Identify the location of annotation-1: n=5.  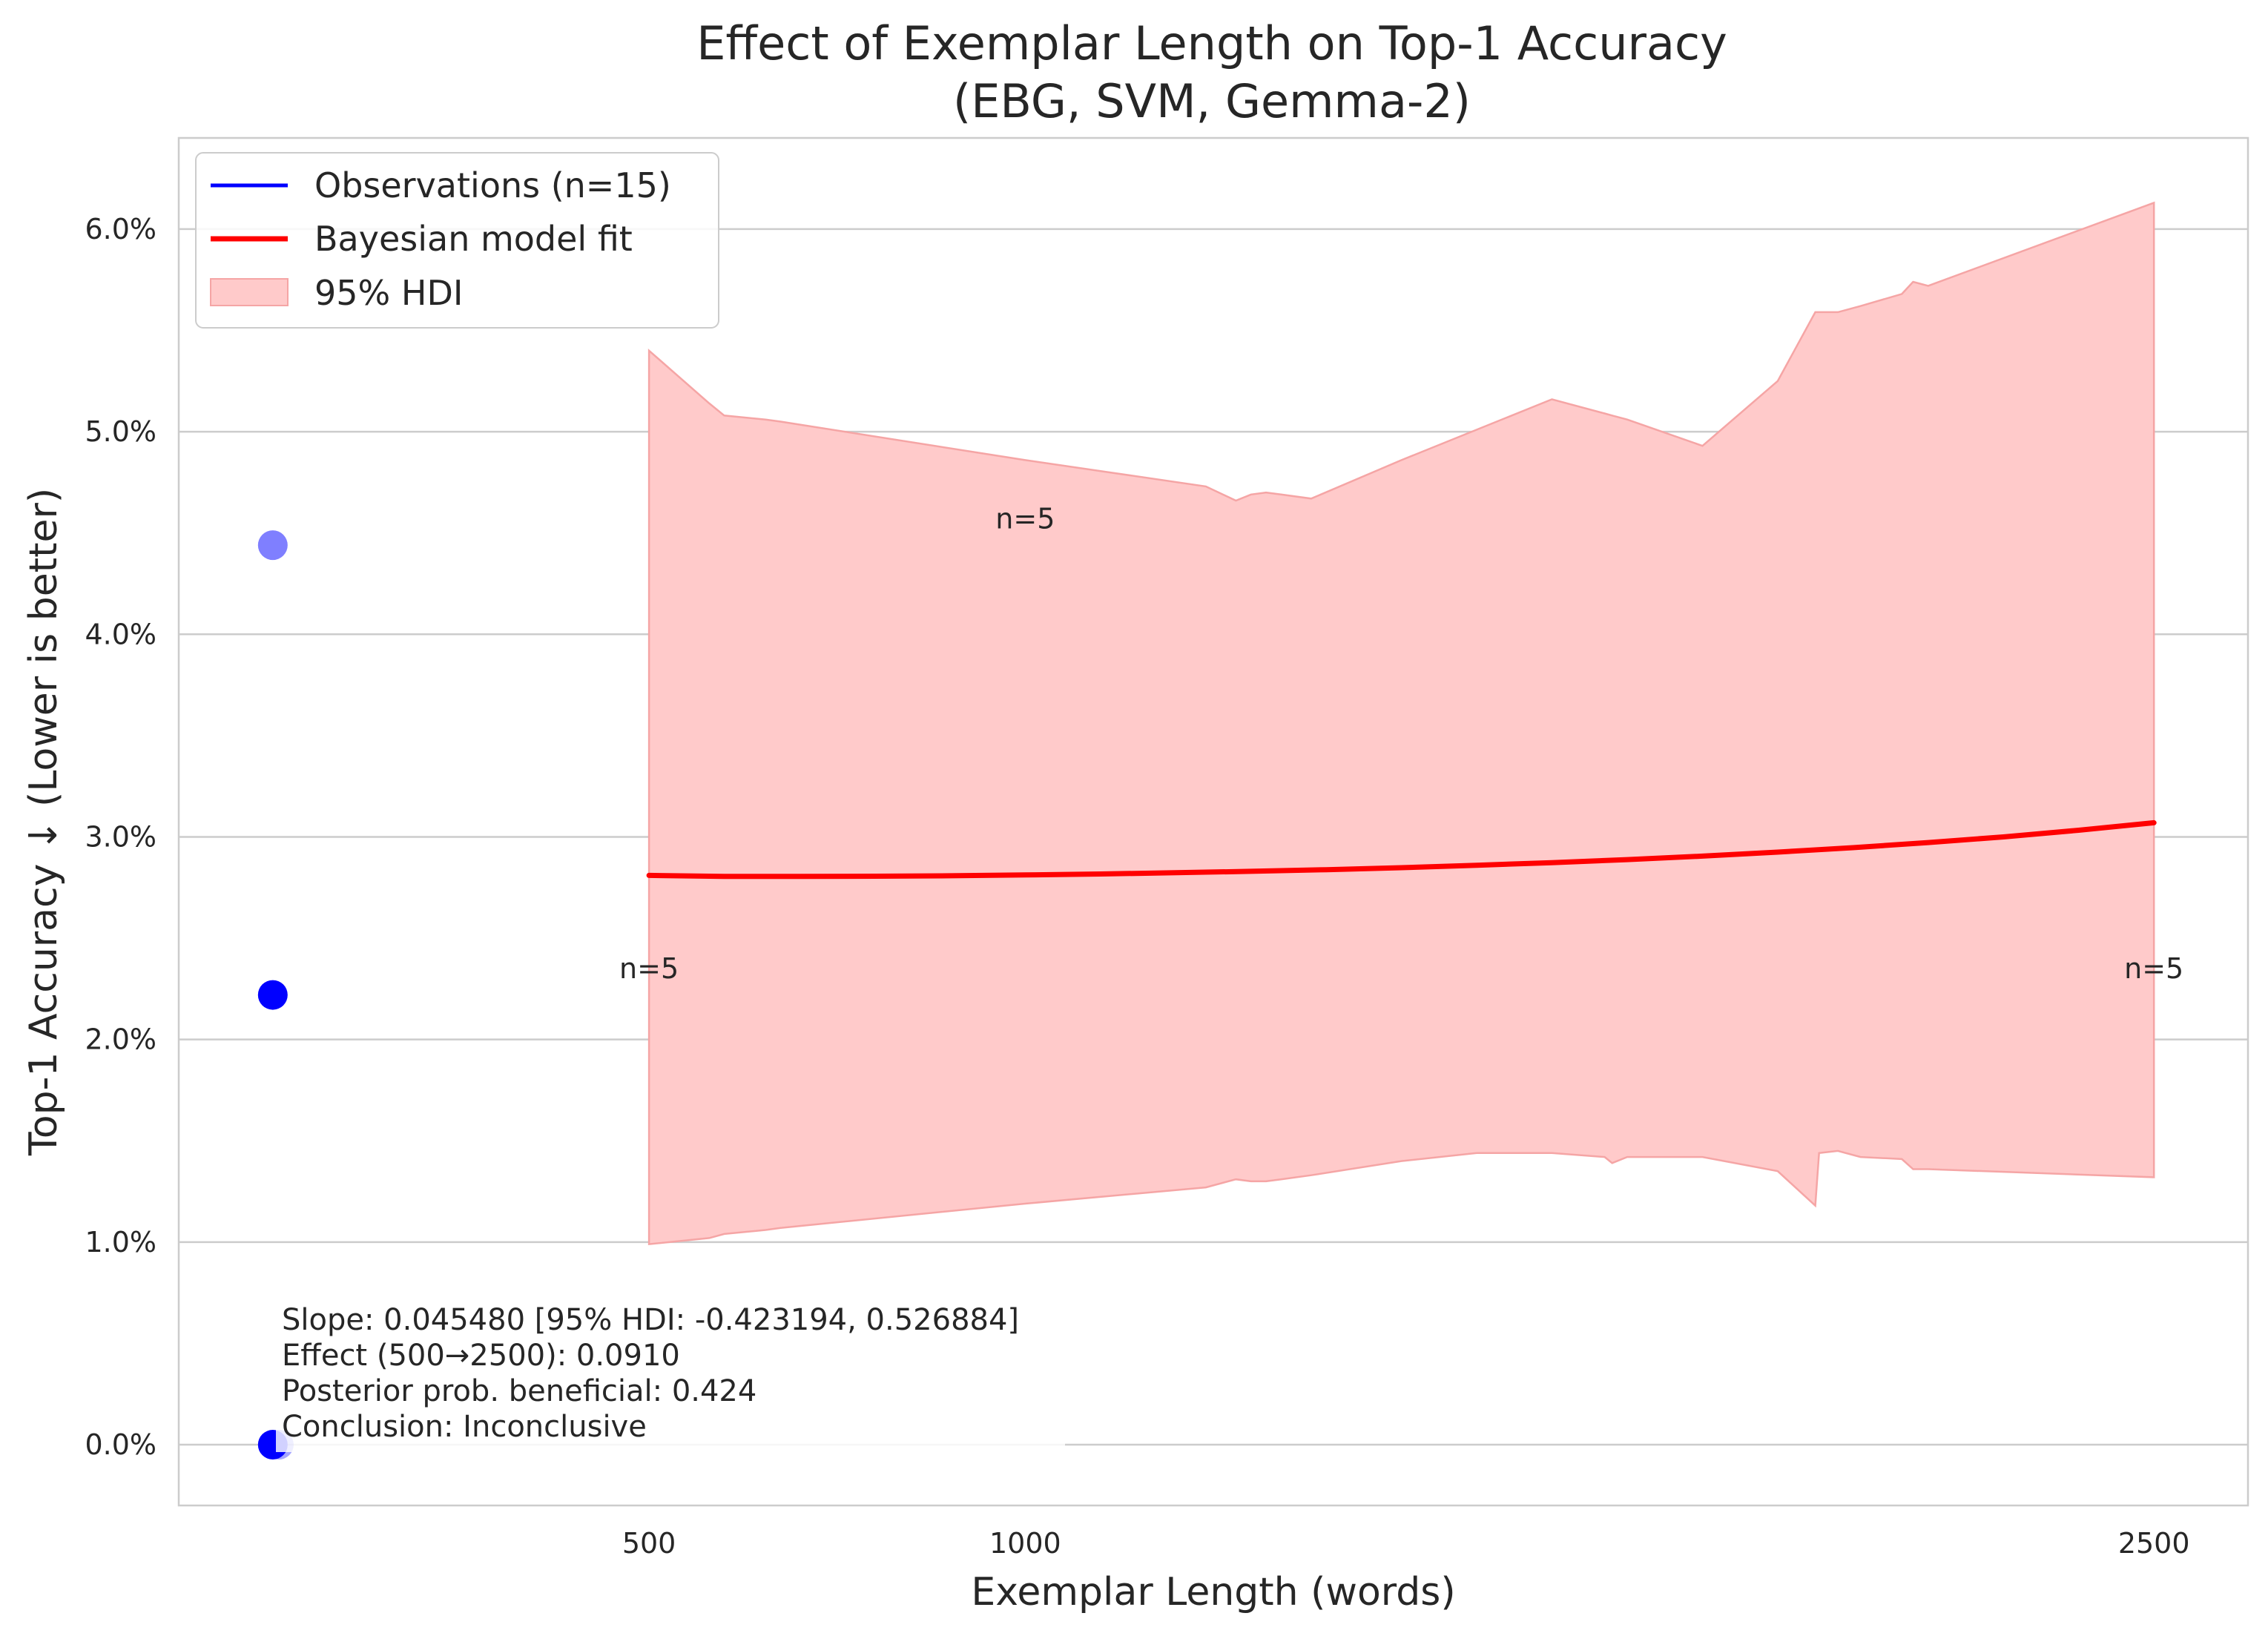
(1025, 519).